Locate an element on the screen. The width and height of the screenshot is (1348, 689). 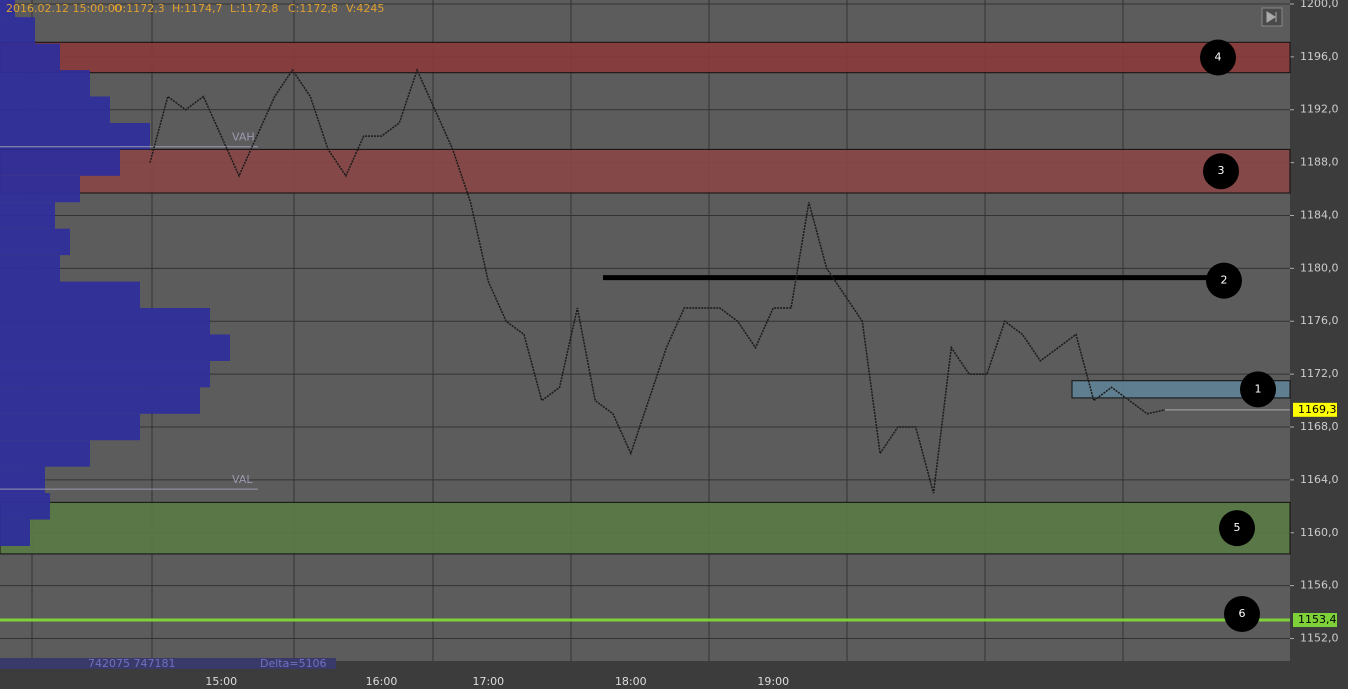
footer-volume: 742075 747181 is located at coordinates (131, 663).